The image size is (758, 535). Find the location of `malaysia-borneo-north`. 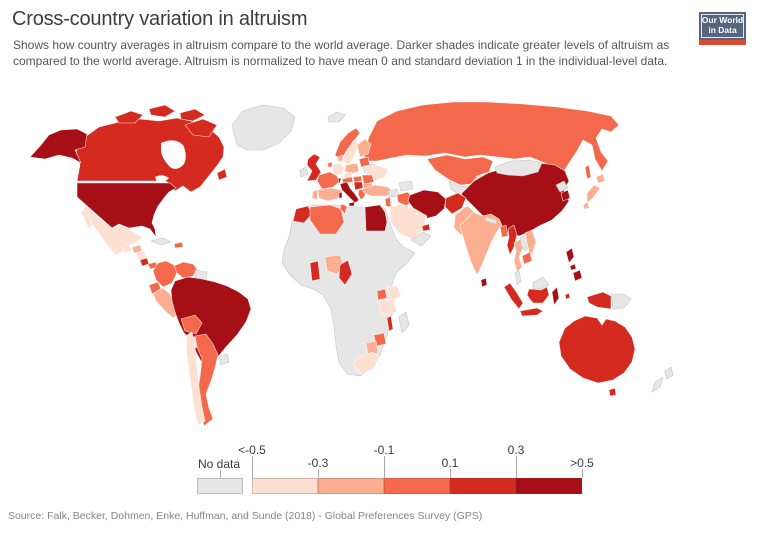

malaysia-borneo-north is located at coordinates (541, 283).